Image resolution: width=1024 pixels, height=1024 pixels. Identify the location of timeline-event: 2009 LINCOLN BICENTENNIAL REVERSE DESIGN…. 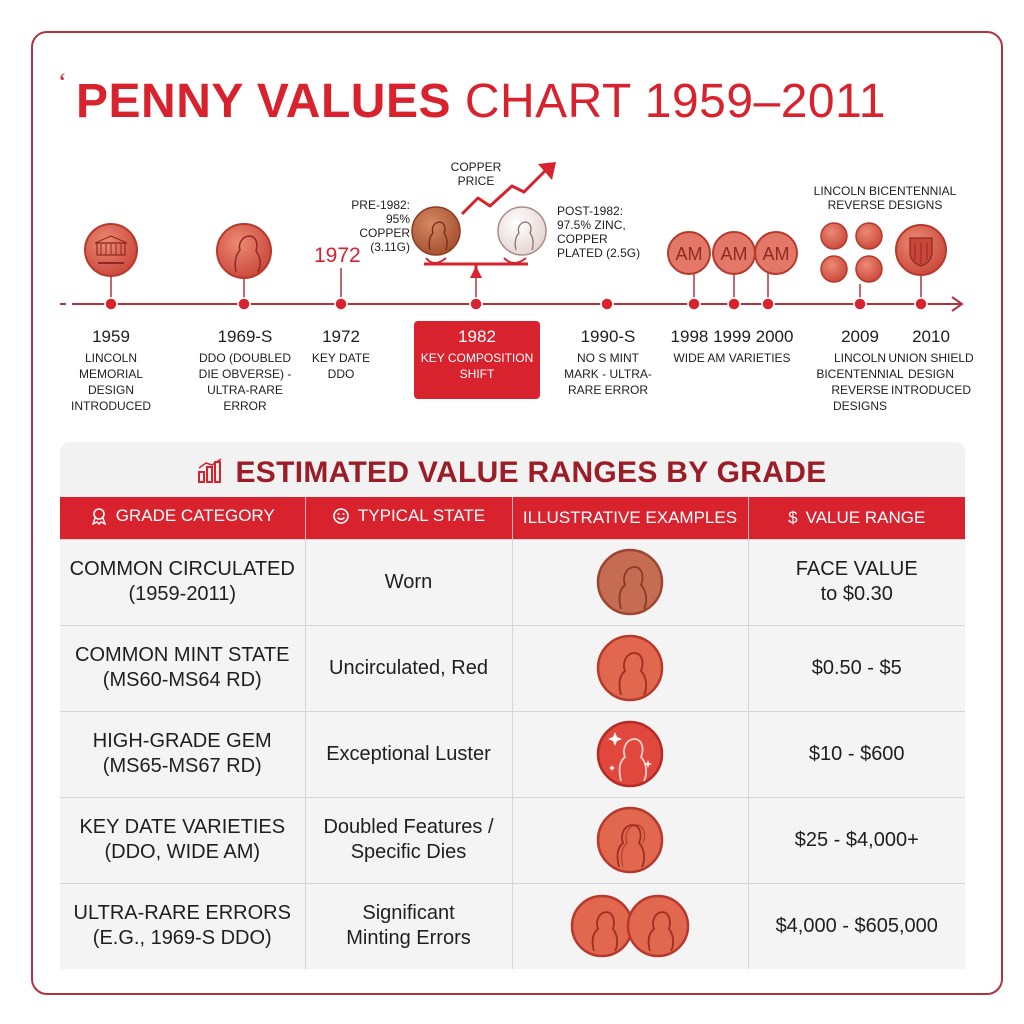
(860, 370).